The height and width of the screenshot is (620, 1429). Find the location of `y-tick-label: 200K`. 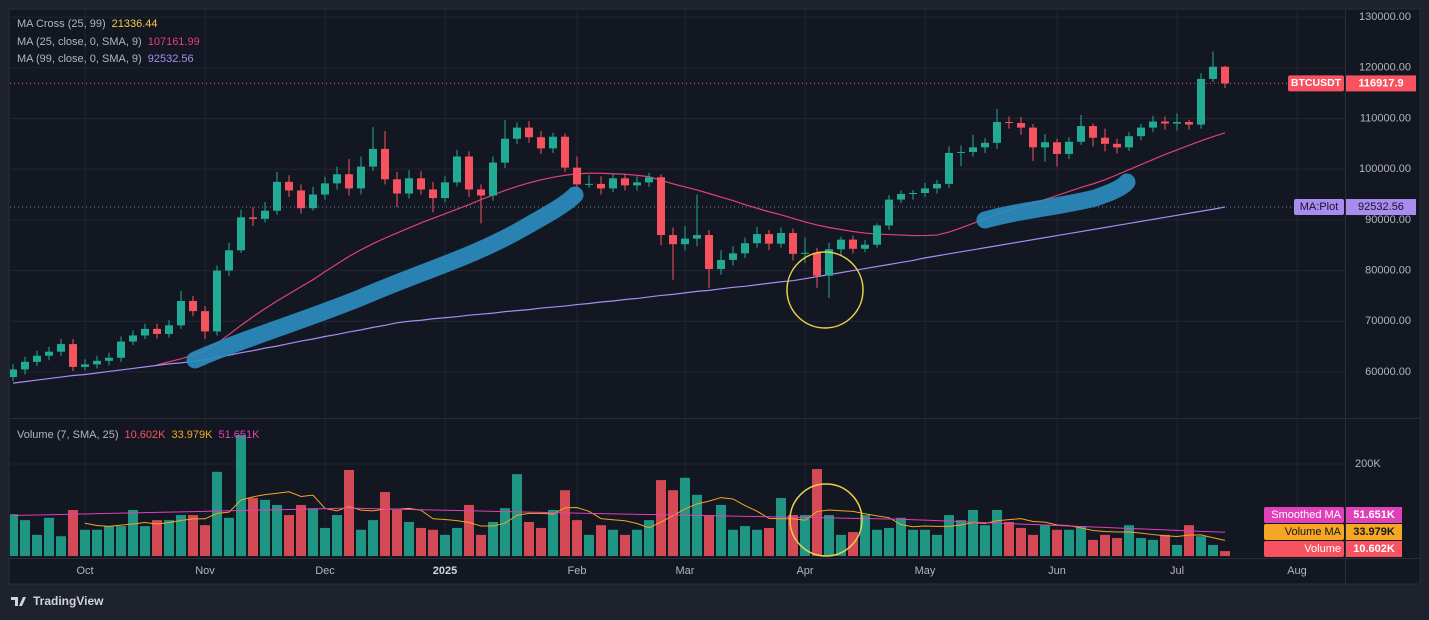

y-tick-label: 200K is located at coordinates (1368, 464).